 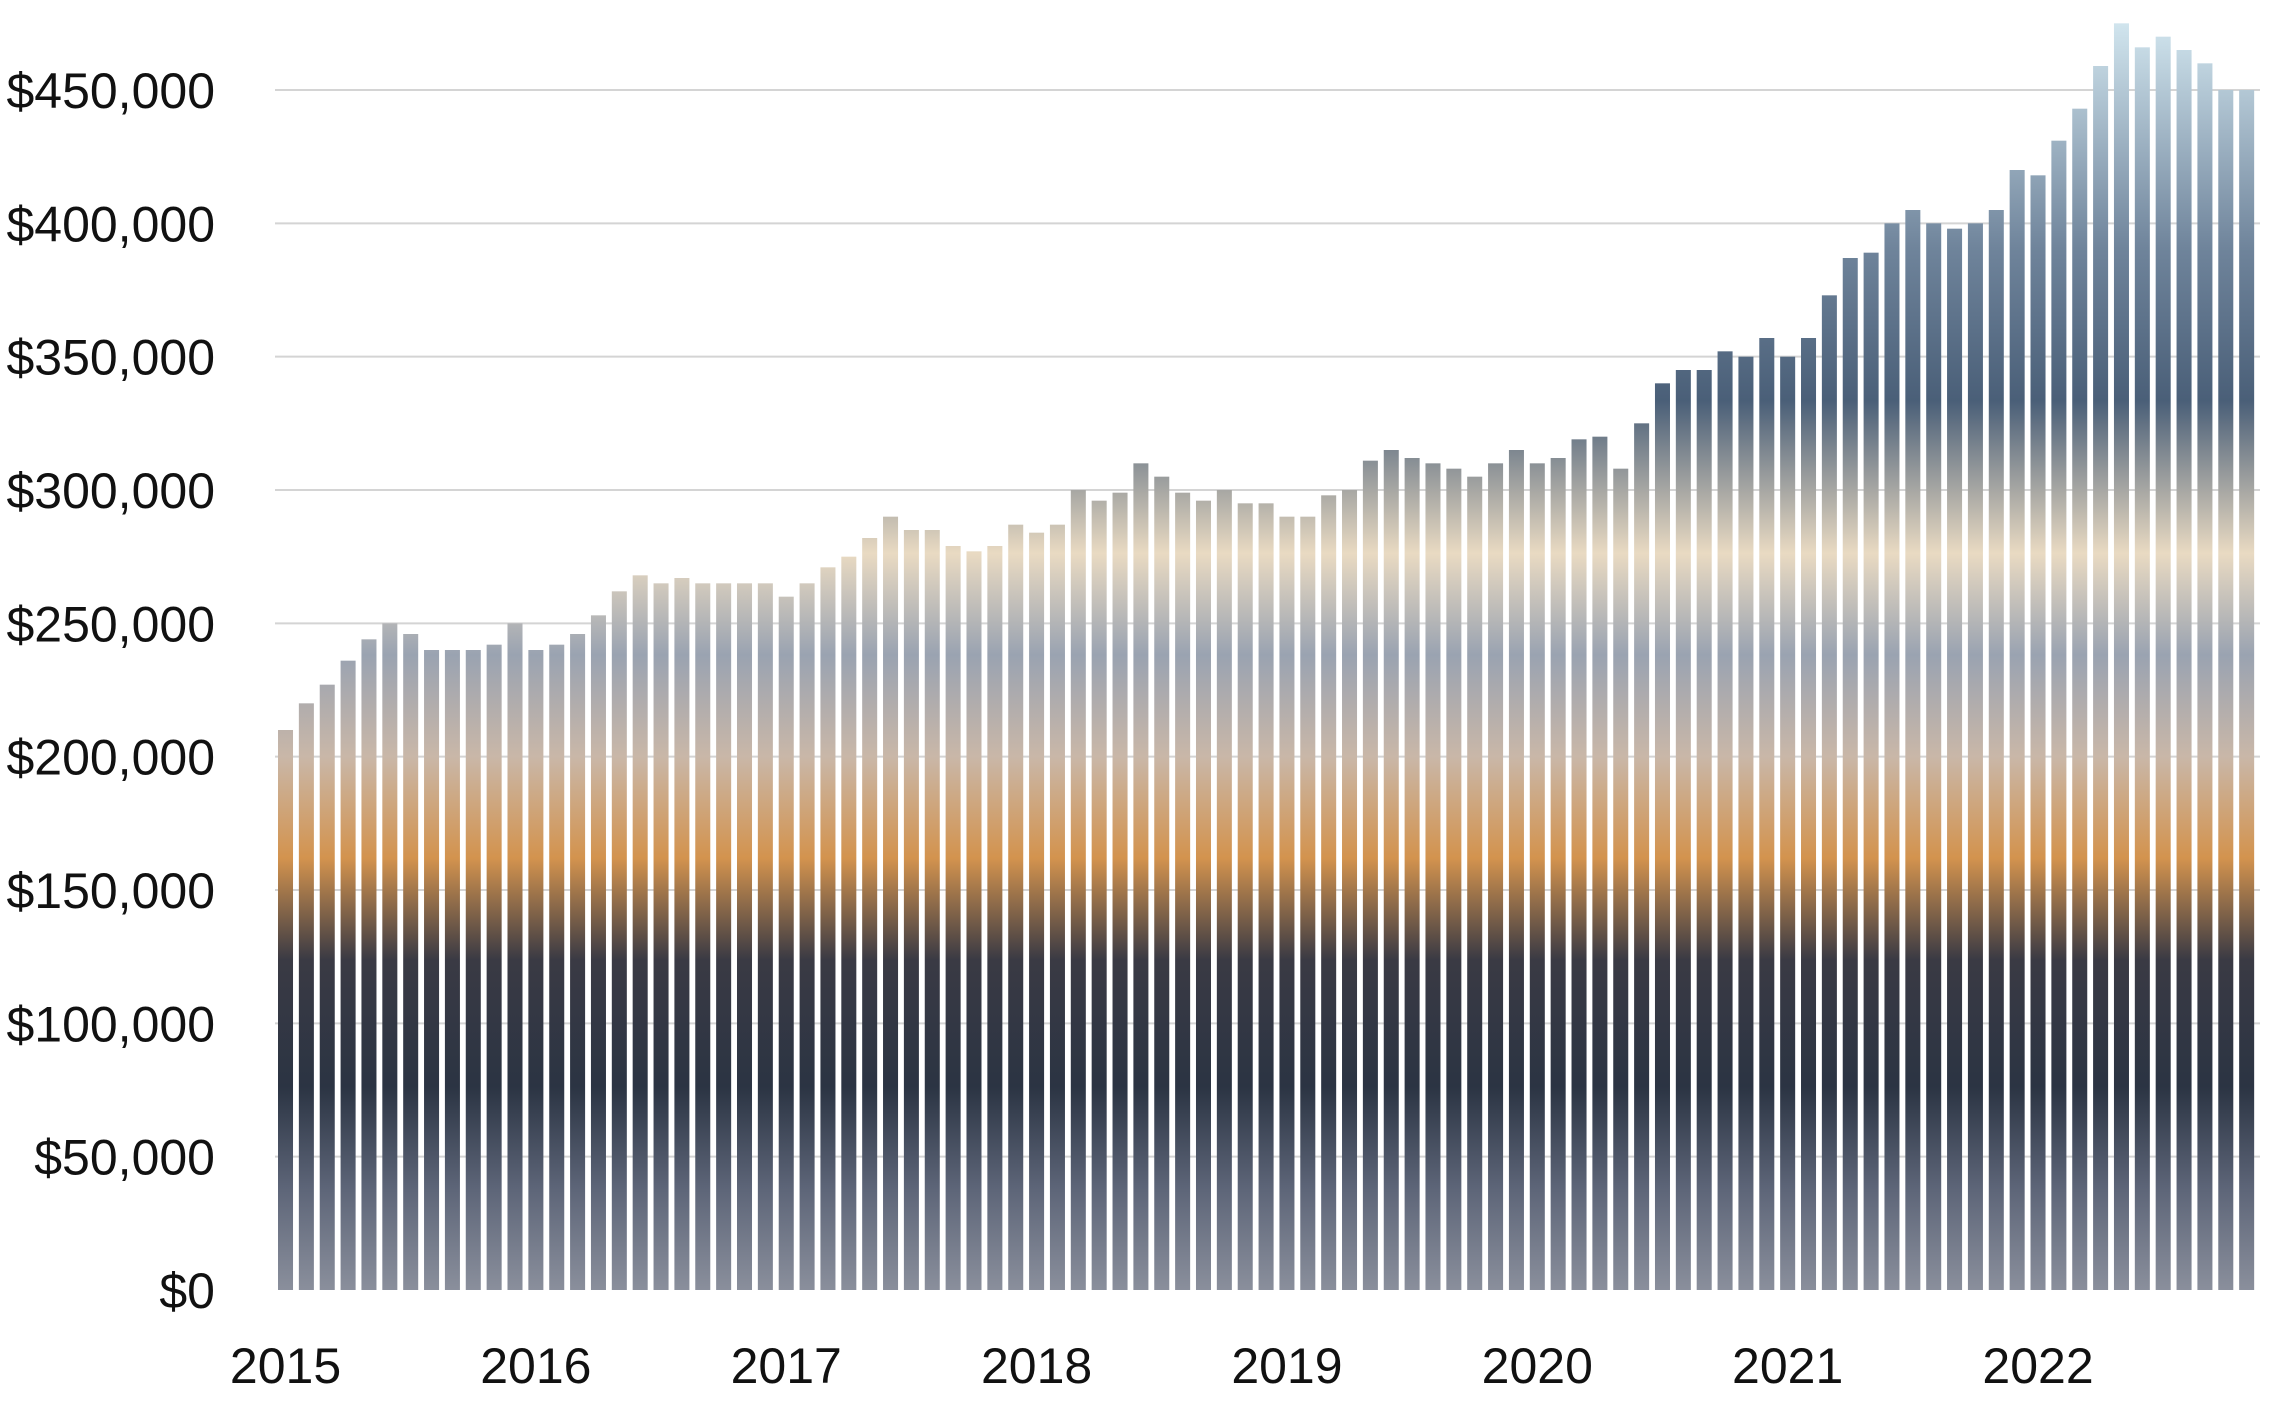 What do you see at coordinates (1537, 1366) in the screenshot?
I see `x-tick-label: 2020` at bounding box center [1537, 1366].